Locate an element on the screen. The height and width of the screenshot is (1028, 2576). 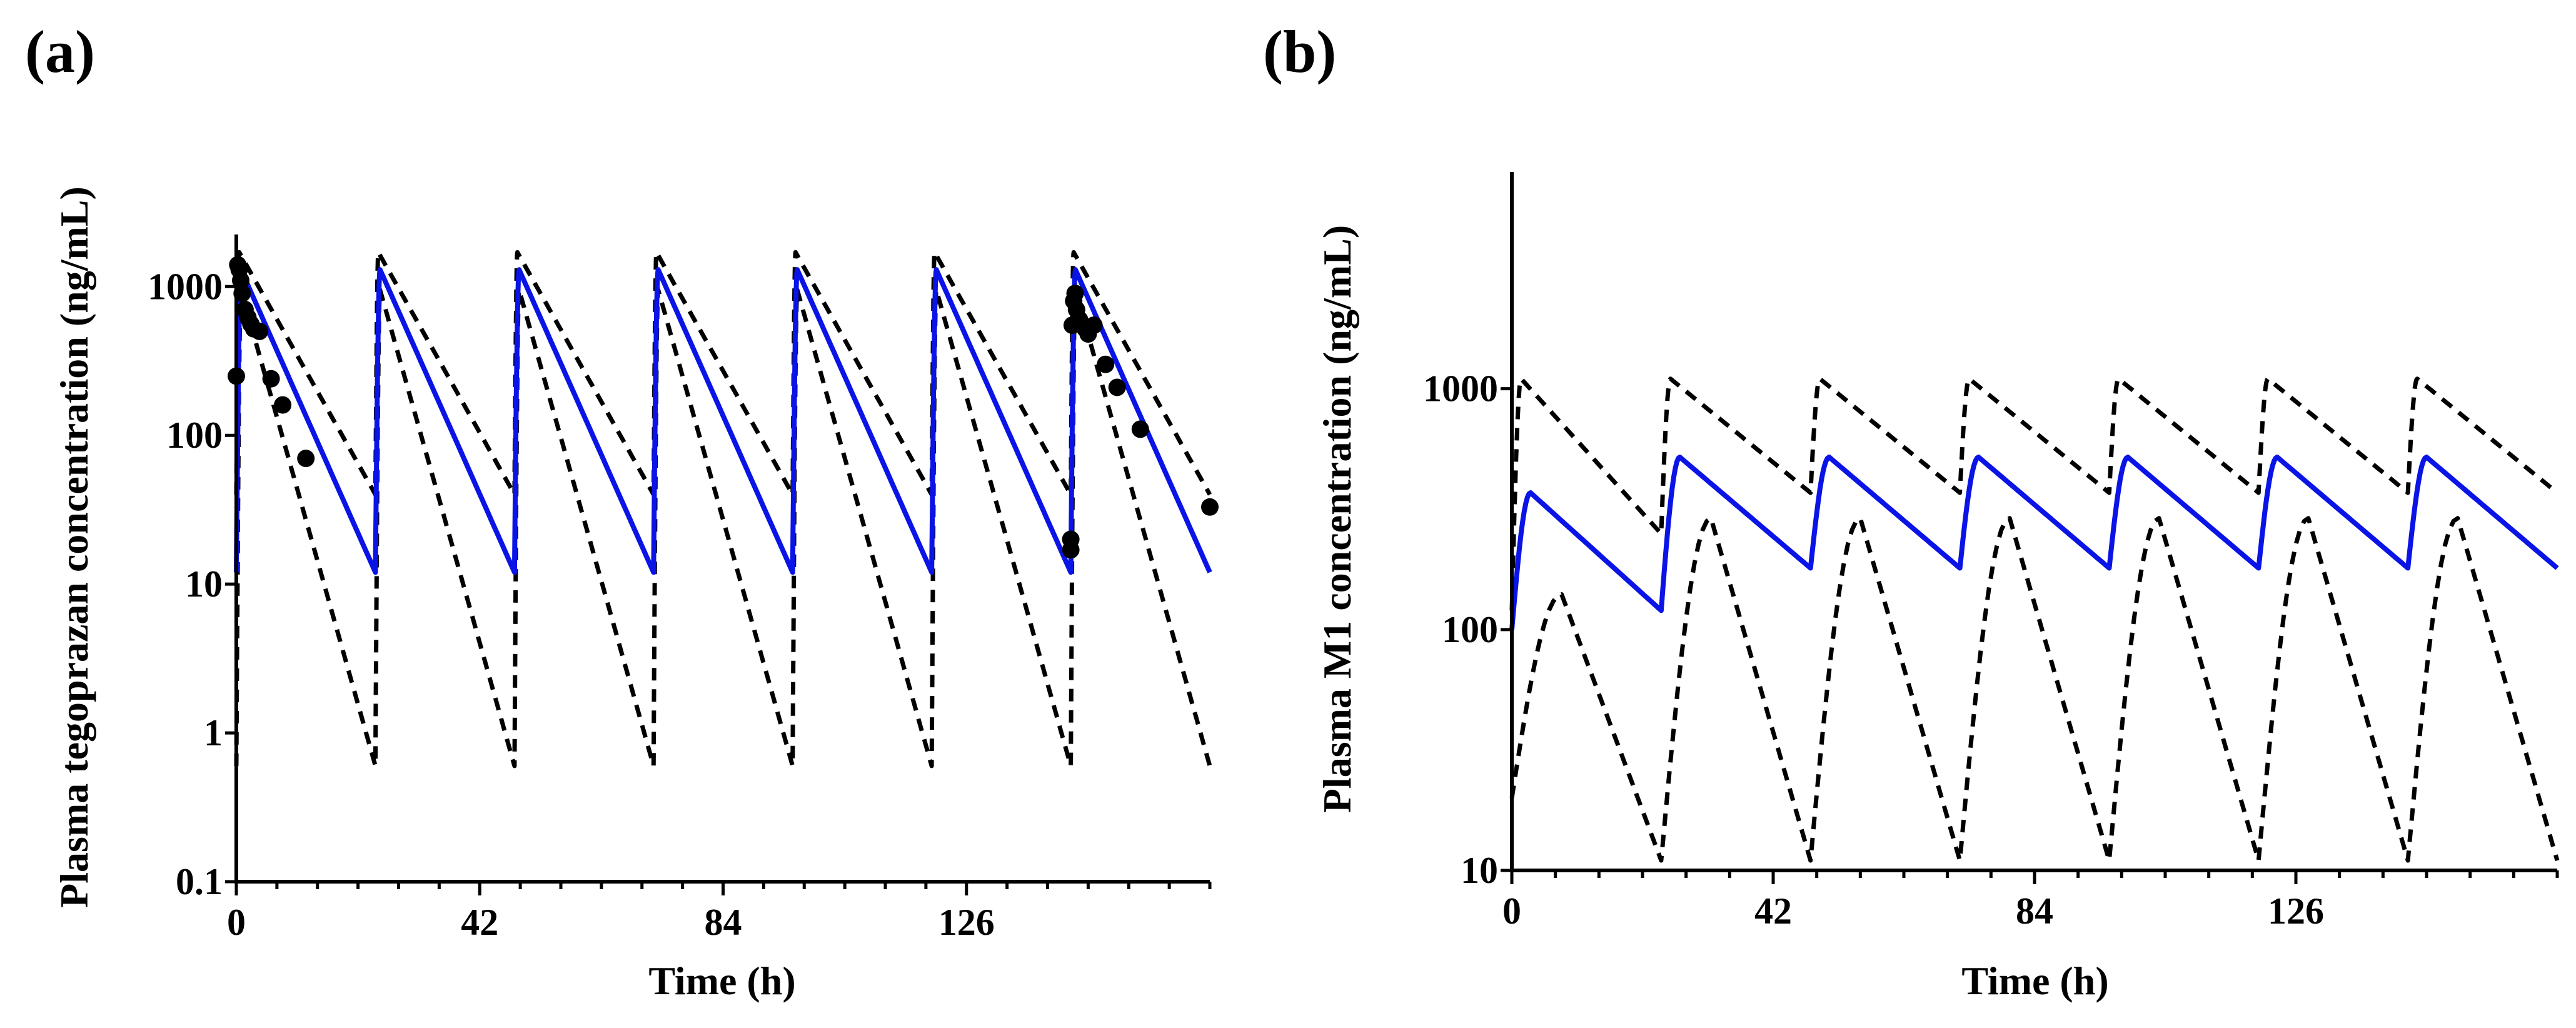
panel-b-label: (b) is located at coordinates (1299, 51).